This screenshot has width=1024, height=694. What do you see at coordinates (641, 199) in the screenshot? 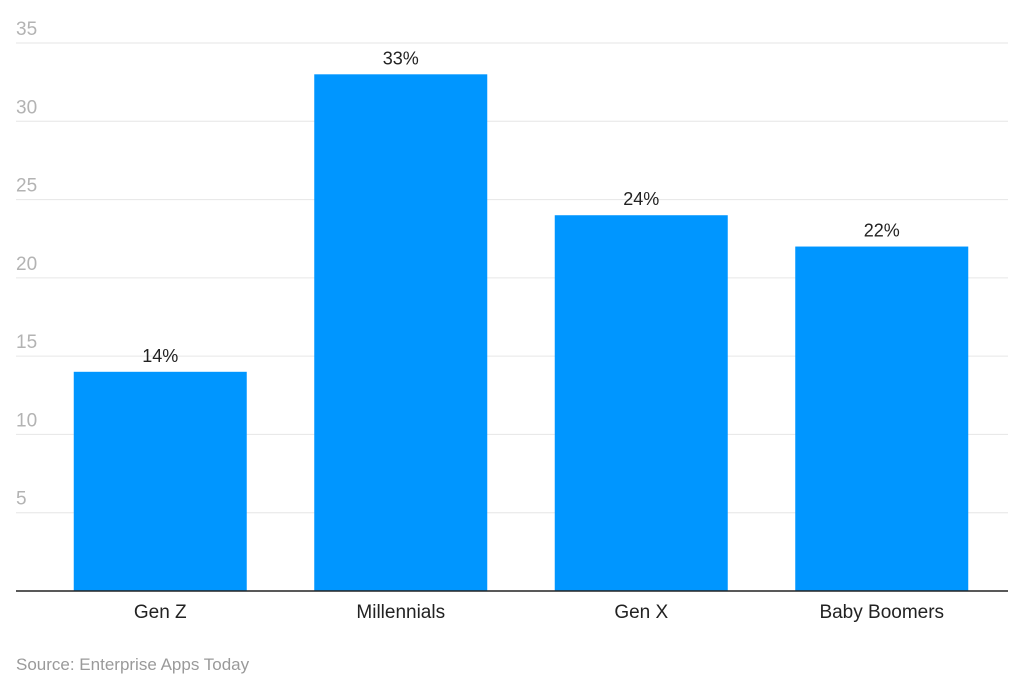
I see `data-label: 24%` at bounding box center [641, 199].